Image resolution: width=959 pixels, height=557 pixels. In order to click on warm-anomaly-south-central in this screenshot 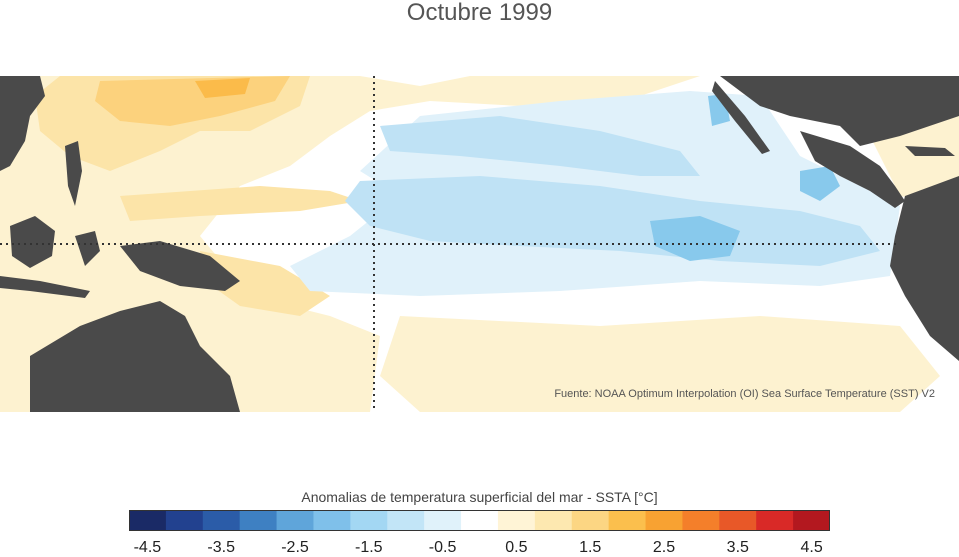, I will do `click(660, 364)`.